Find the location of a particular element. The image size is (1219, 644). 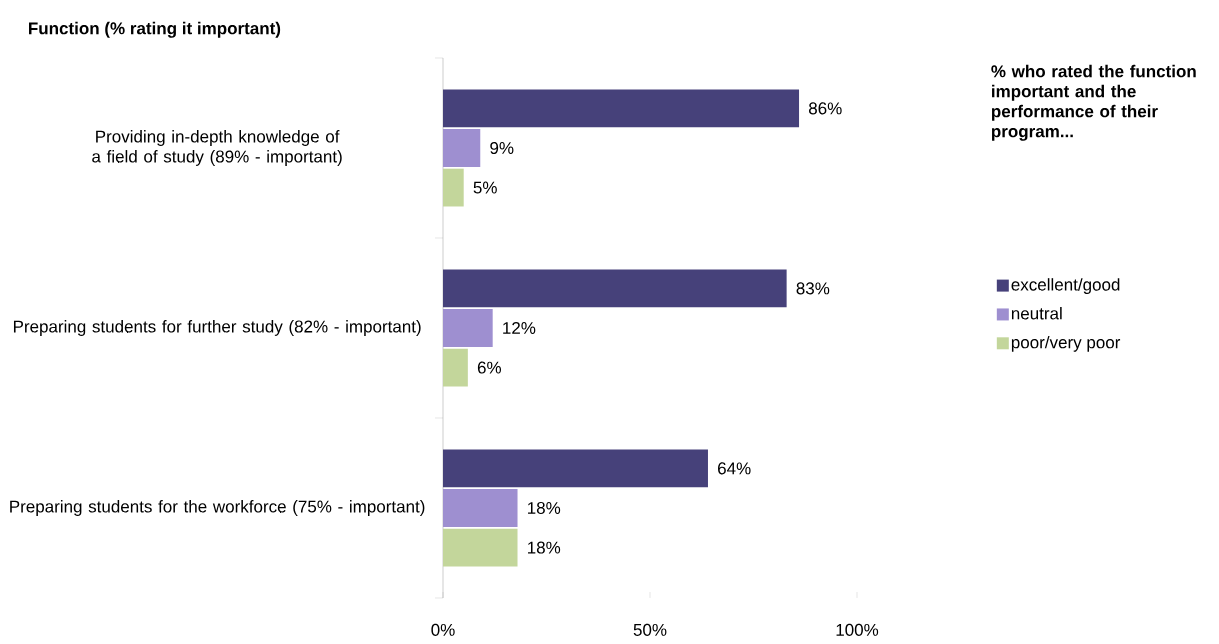

data-label: 5% is located at coordinates (485, 187).